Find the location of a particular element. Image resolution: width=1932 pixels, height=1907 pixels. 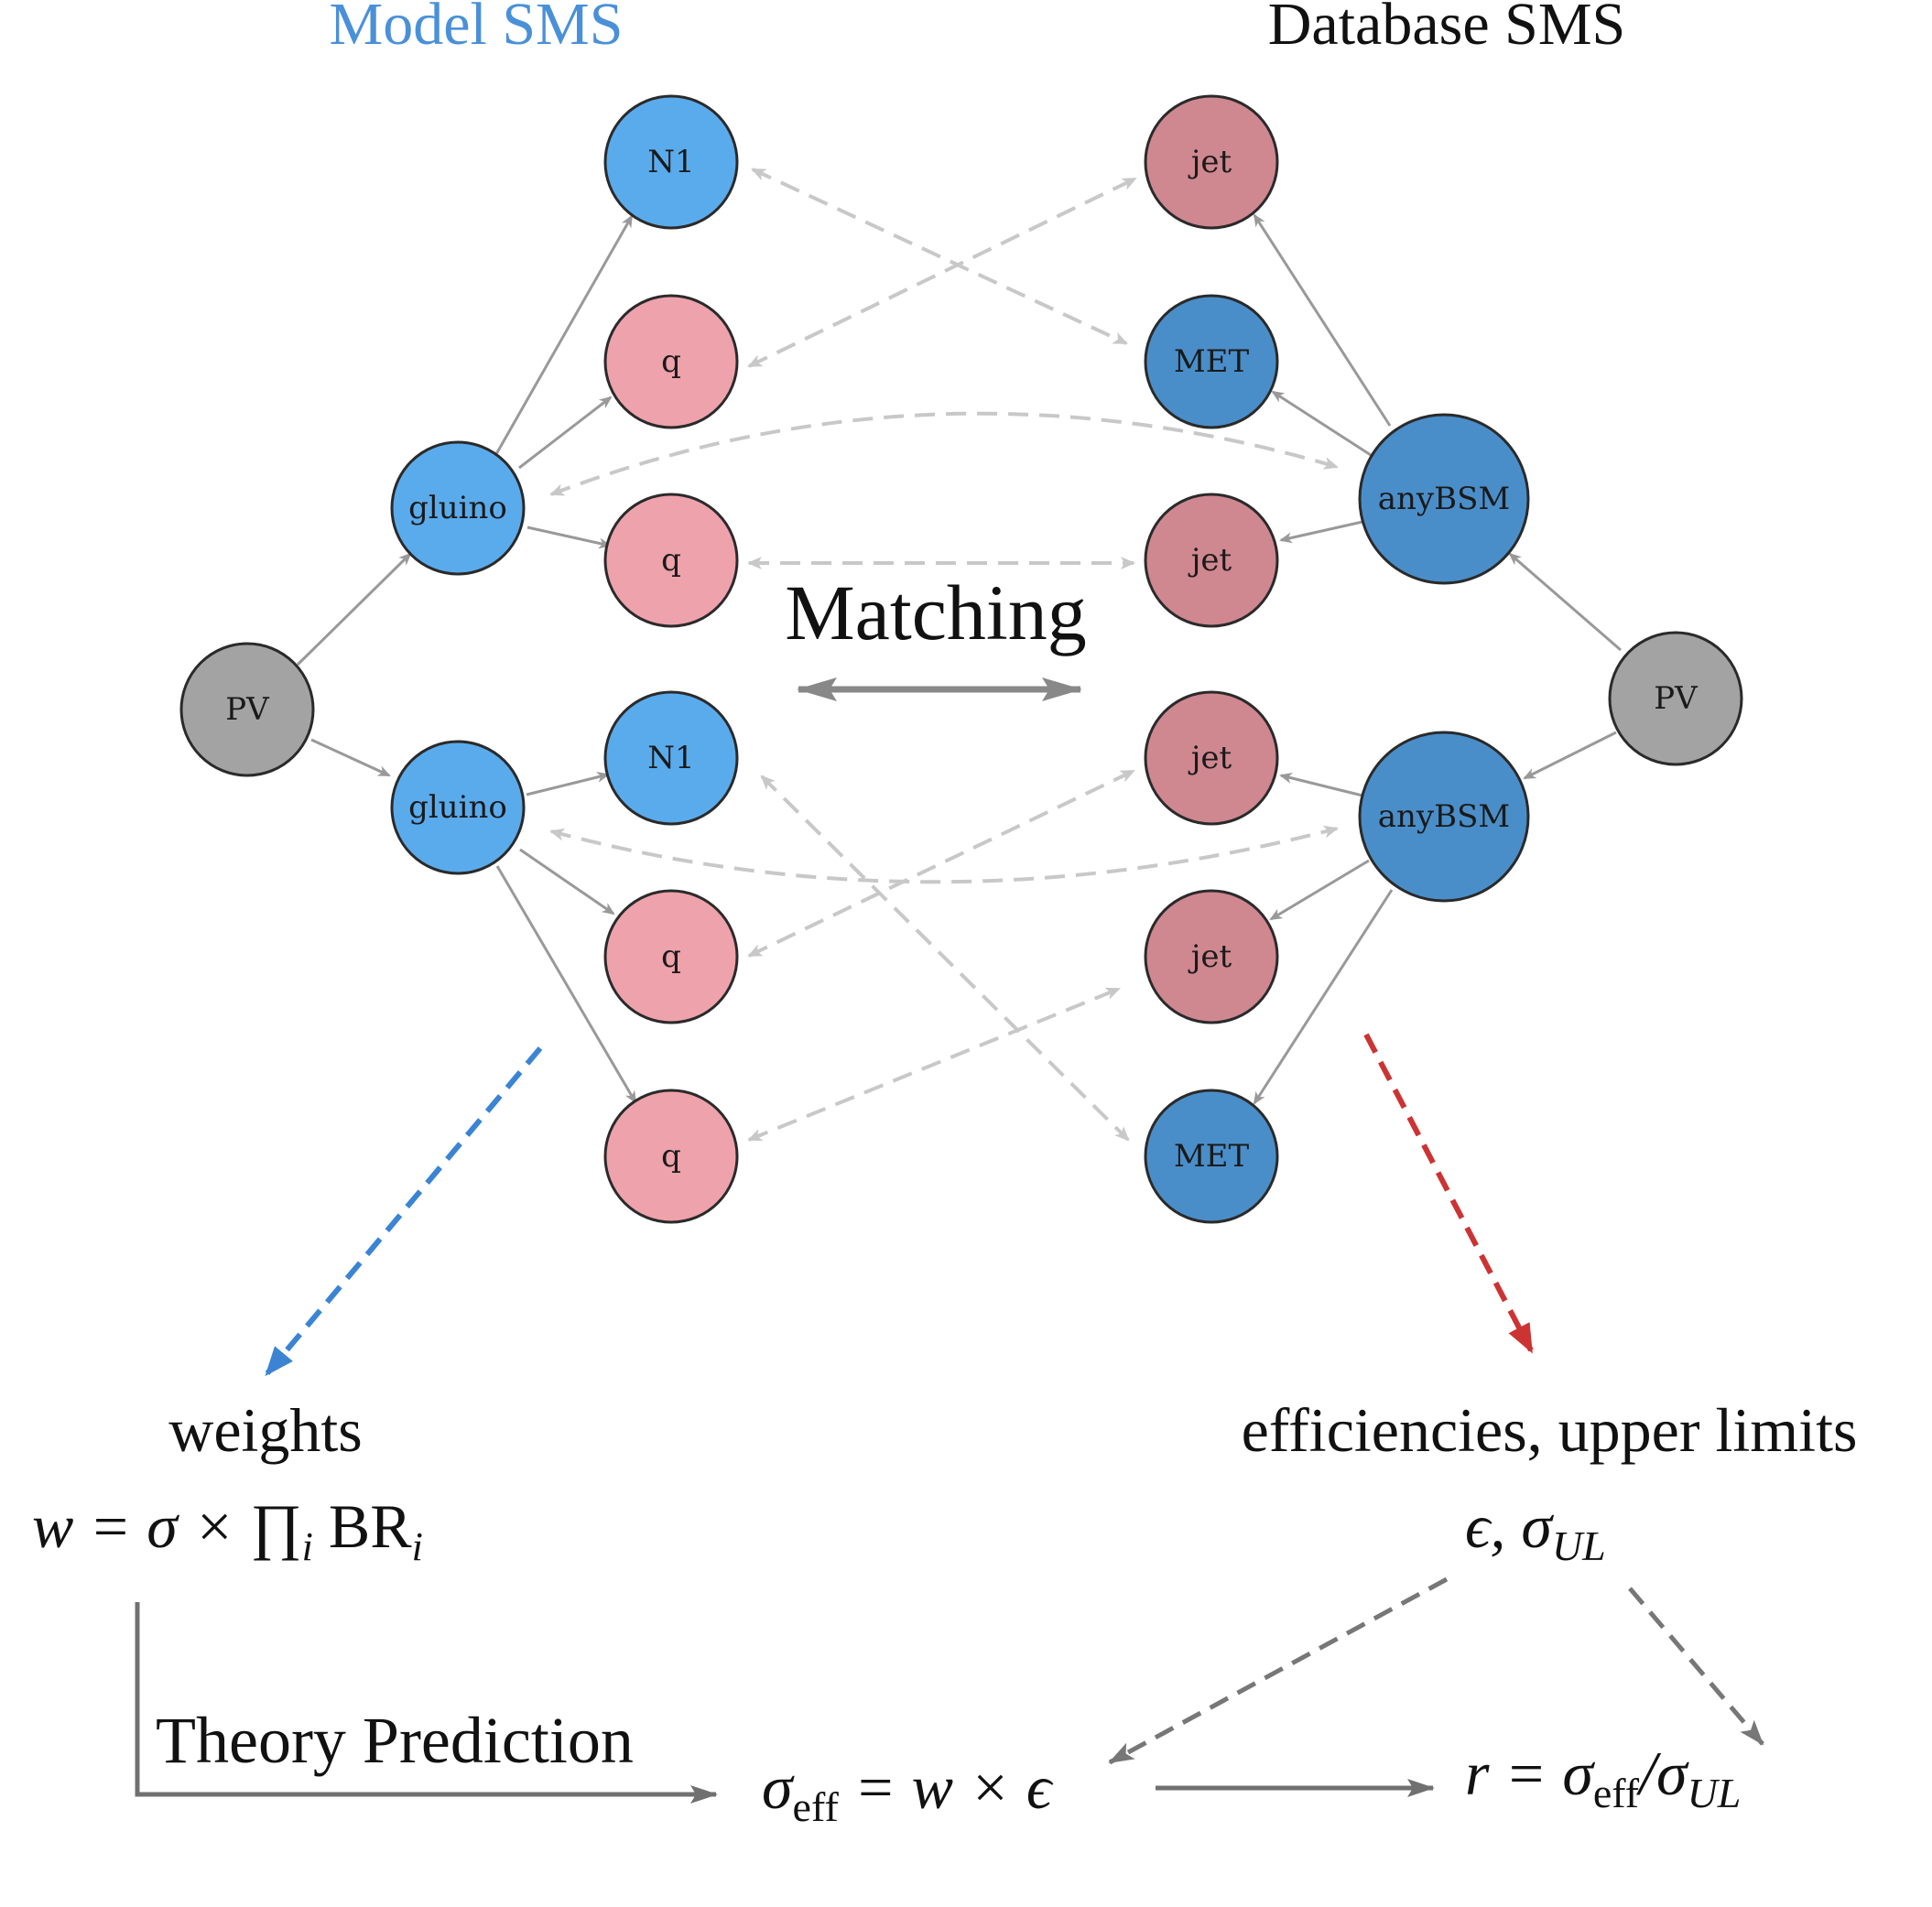

node-model-gluino-top is located at coordinates (458, 508).